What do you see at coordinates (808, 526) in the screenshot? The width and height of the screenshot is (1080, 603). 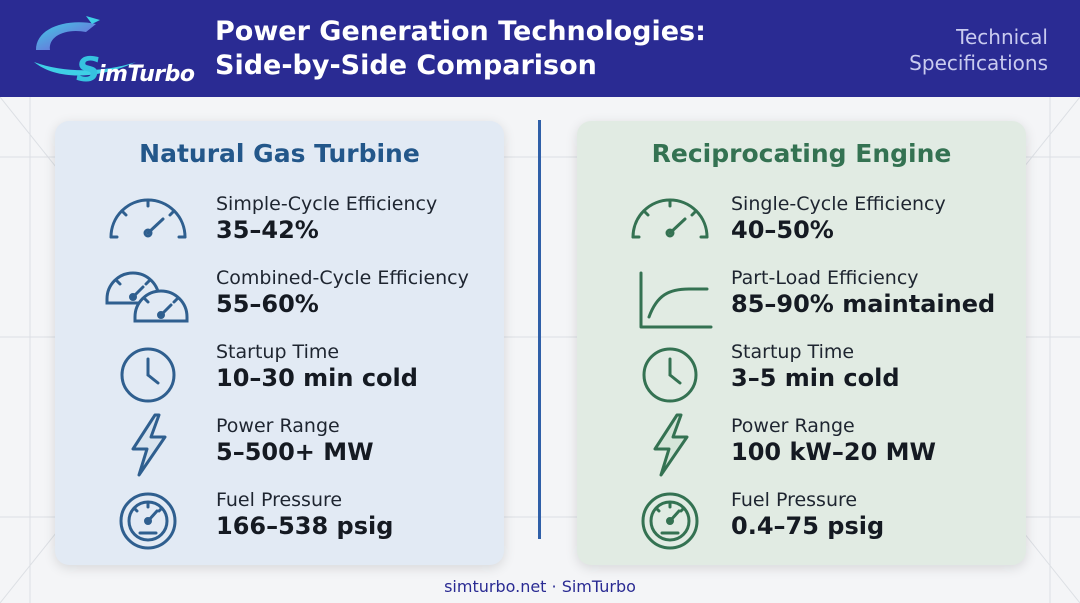 I see `spec-value: 0.4–75 psig` at bounding box center [808, 526].